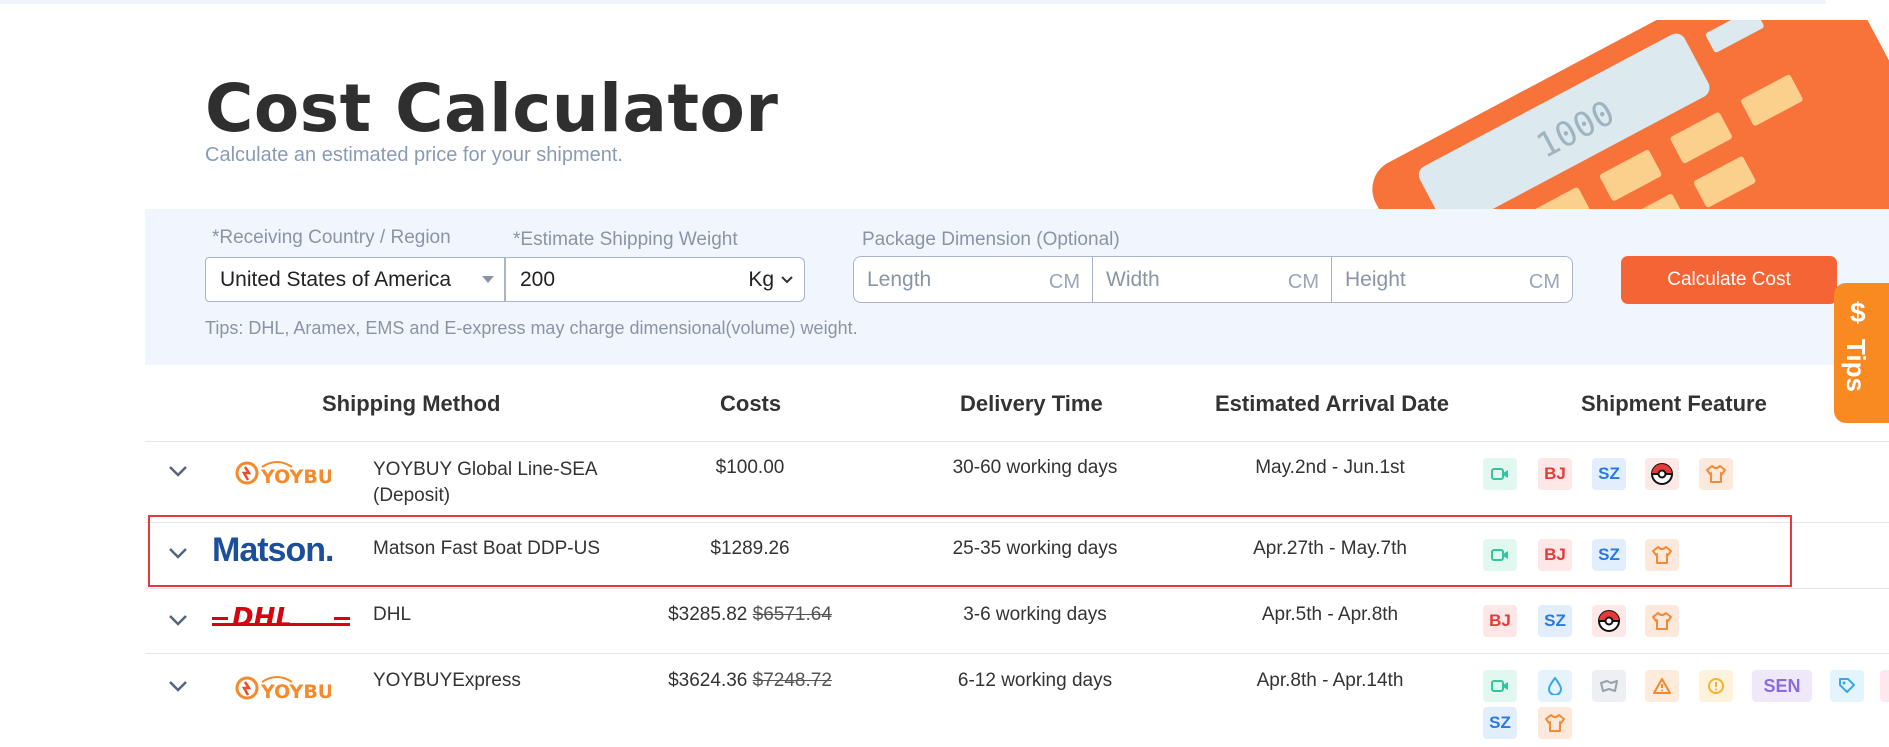 The width and height of the screenshot is (1889, 747). What do you see at coordinates (262, 618) in the screenshot?
I see `svg-text: DHL` at bounding box center [262, 618].